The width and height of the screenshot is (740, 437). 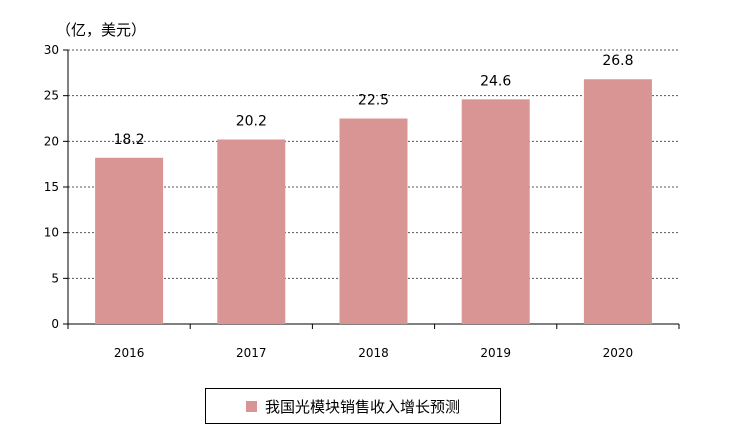 I want to click on x-tick-label: 2016, so click(x=129, y=353).